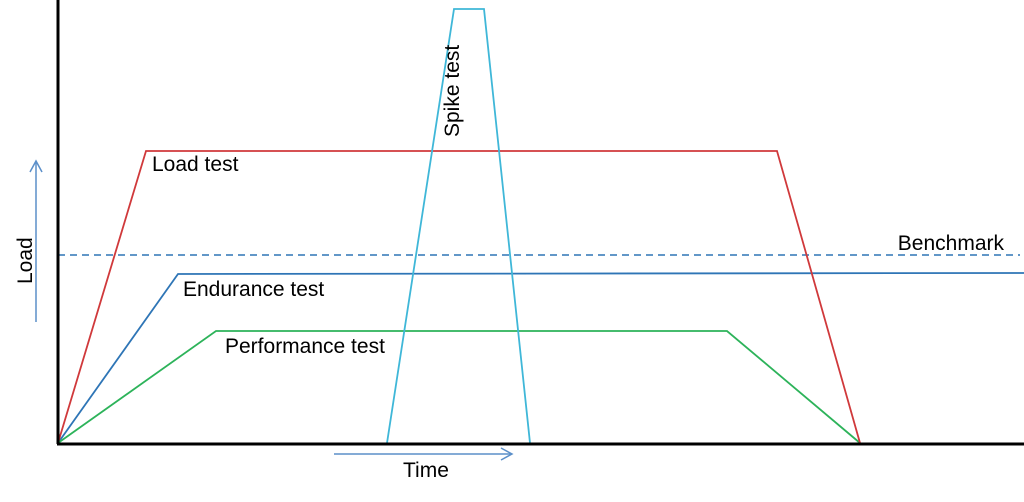 This screenshot has width=1024, height=502. Describe the element at coordinates (253, 289) in the screenshot. I see `endurance-test-label: Endurance test` at that location.